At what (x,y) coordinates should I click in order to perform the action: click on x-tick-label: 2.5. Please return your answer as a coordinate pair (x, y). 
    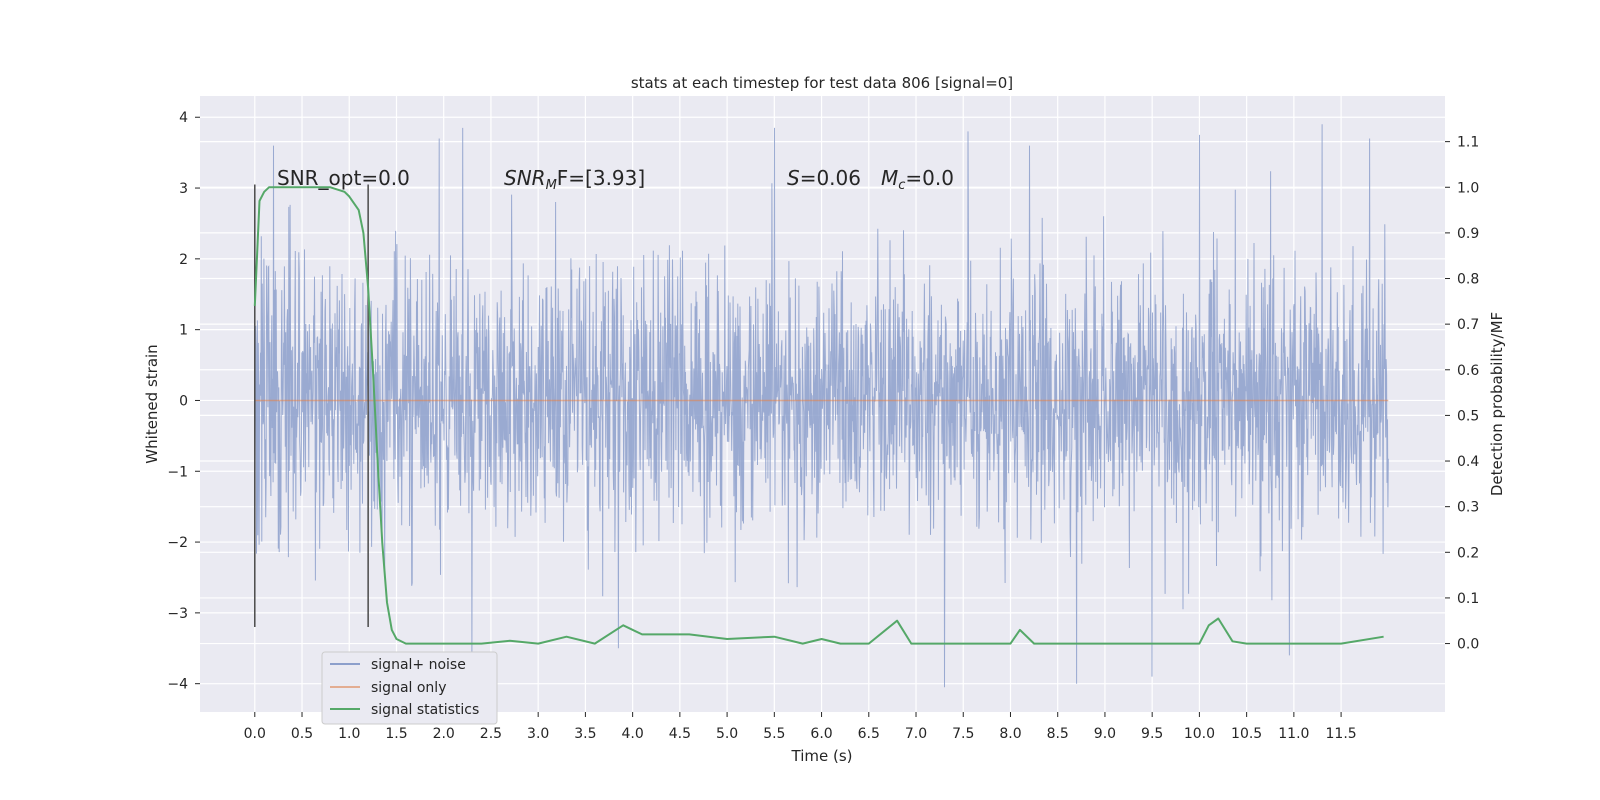
    Looking at the image, I should click on (491, 734).